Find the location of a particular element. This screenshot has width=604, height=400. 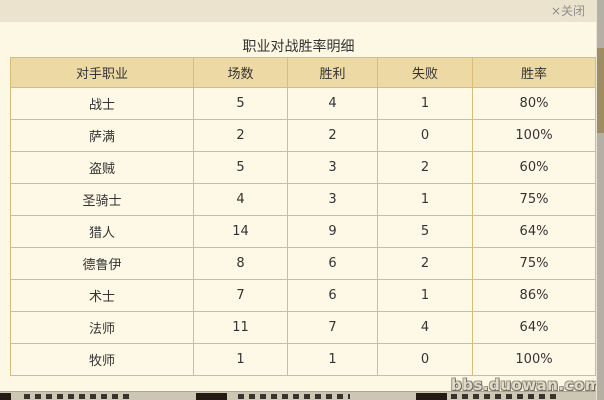

table-cell: 牧师 is located at coordinates (102, 359).